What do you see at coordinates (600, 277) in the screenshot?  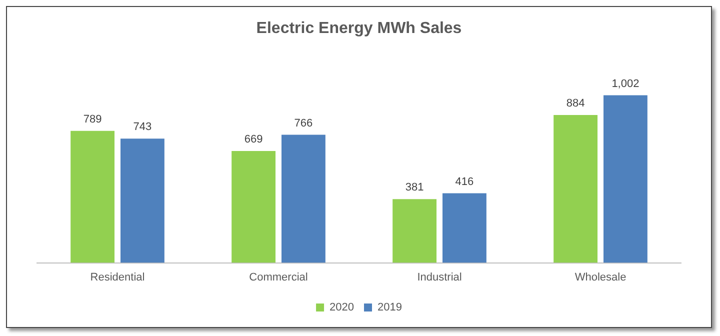 I see `x-tick-label: Wholesale` at bounding box center [600, 277].